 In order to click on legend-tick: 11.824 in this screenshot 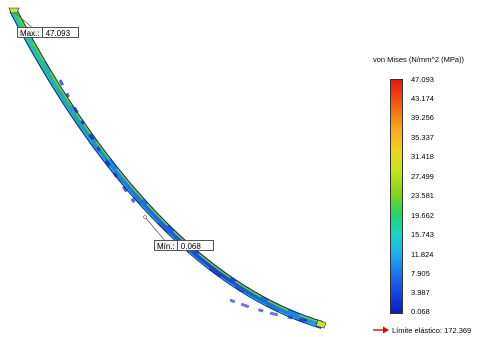, I will do `click(422, 254)`.